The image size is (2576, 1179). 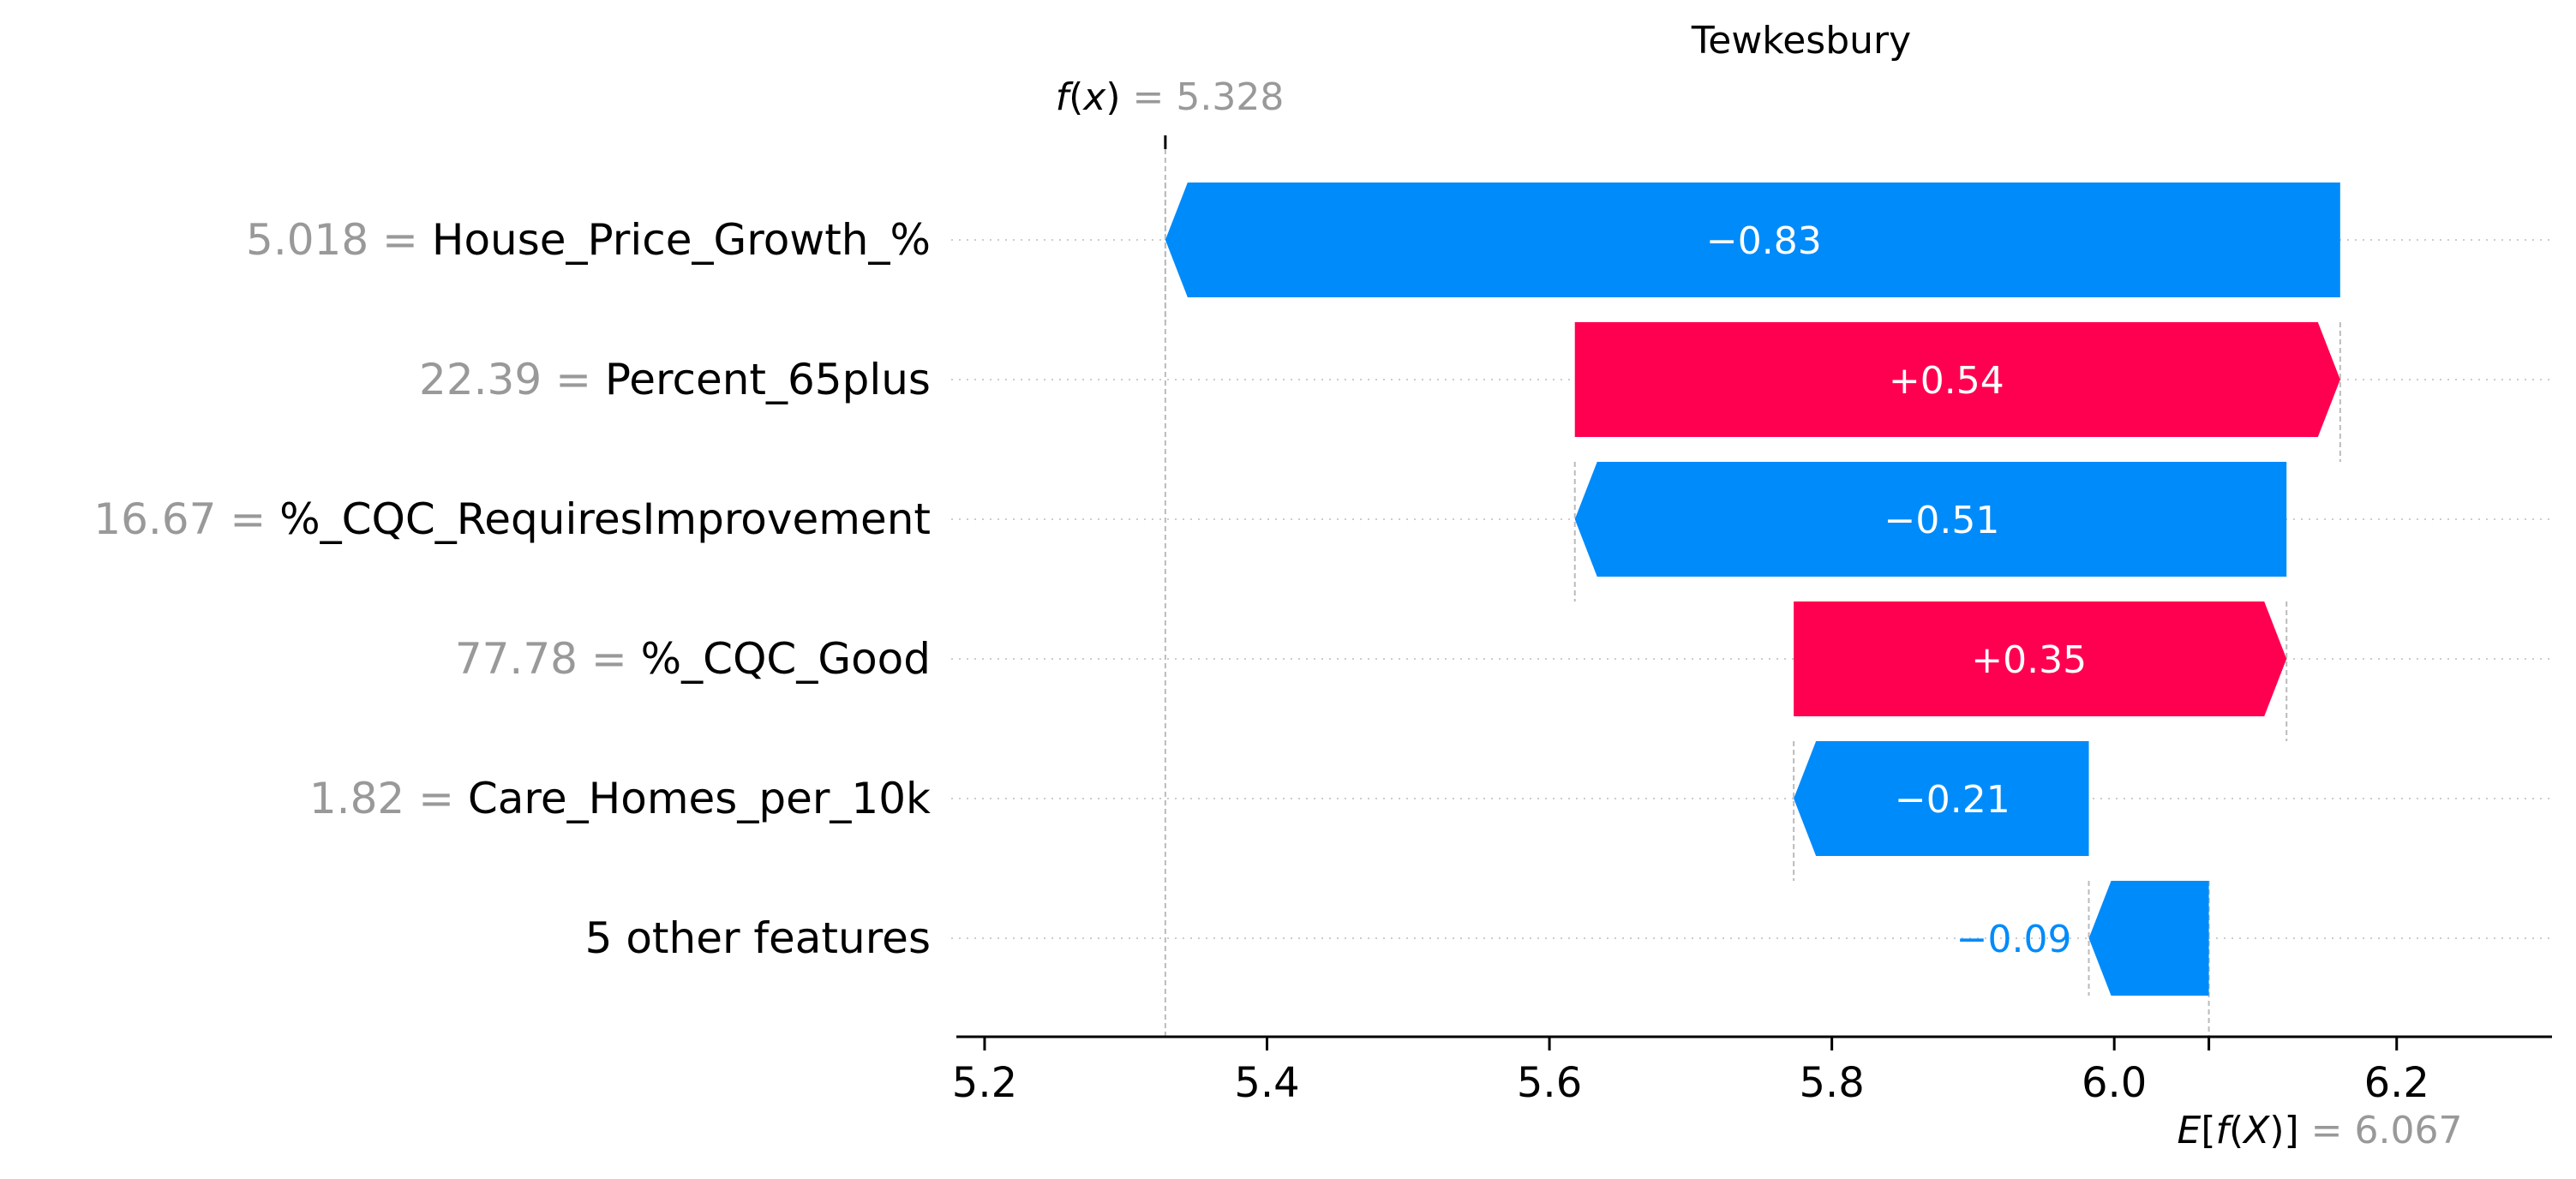 I want to click on x-tick-label: 6.2, so click(x=2396, y=1083).